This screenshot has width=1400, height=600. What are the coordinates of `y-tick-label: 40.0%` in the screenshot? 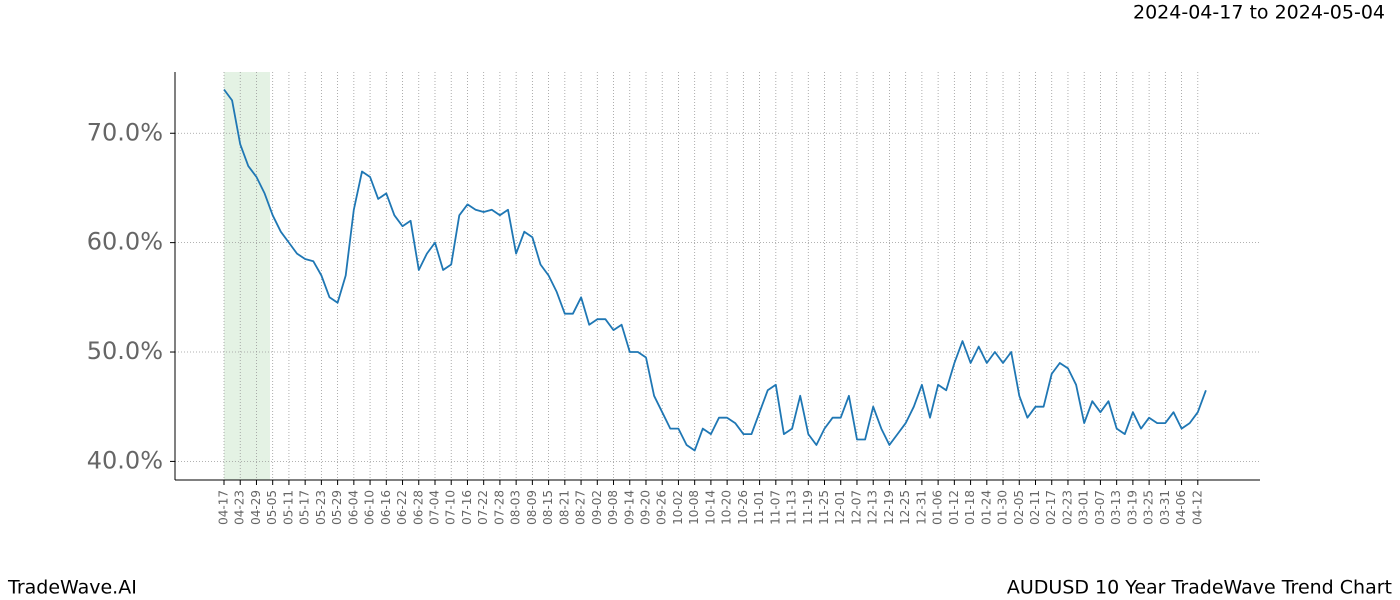 It's located at (125, 460).